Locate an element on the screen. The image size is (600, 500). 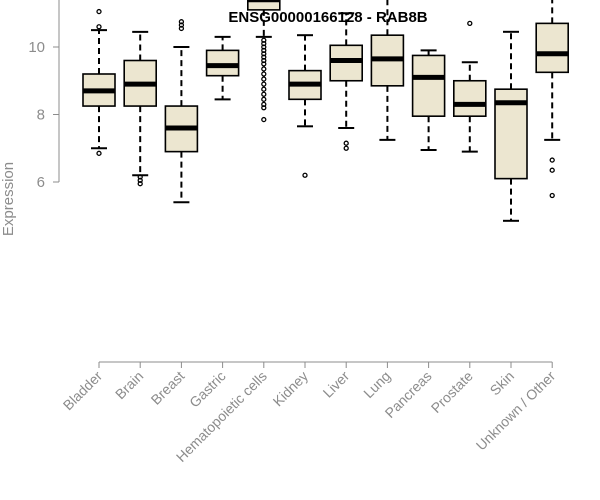
box-gastric is located at coordinates (222, 68).